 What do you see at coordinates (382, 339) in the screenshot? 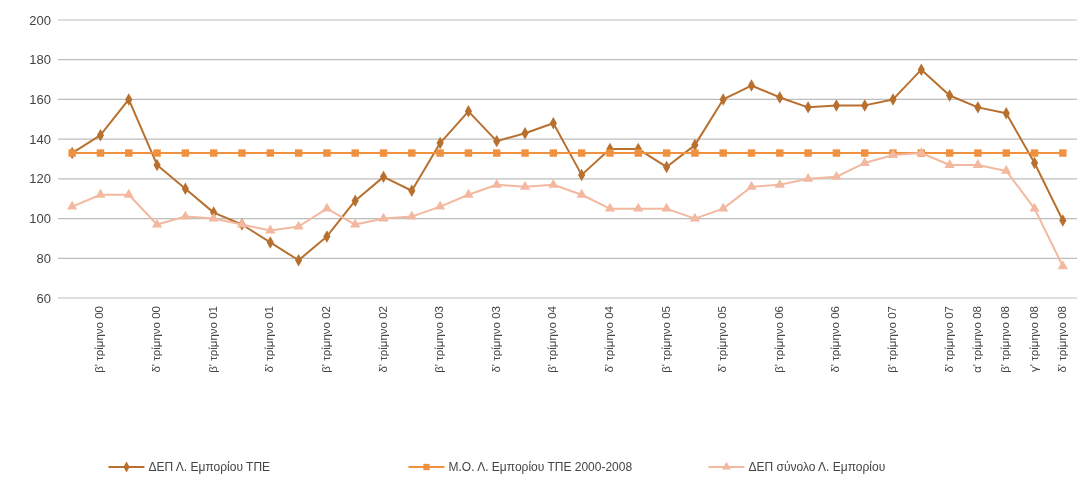
I see `x-tick-label: δ' τρίμηνο 02` at bounding box center [382, 339].